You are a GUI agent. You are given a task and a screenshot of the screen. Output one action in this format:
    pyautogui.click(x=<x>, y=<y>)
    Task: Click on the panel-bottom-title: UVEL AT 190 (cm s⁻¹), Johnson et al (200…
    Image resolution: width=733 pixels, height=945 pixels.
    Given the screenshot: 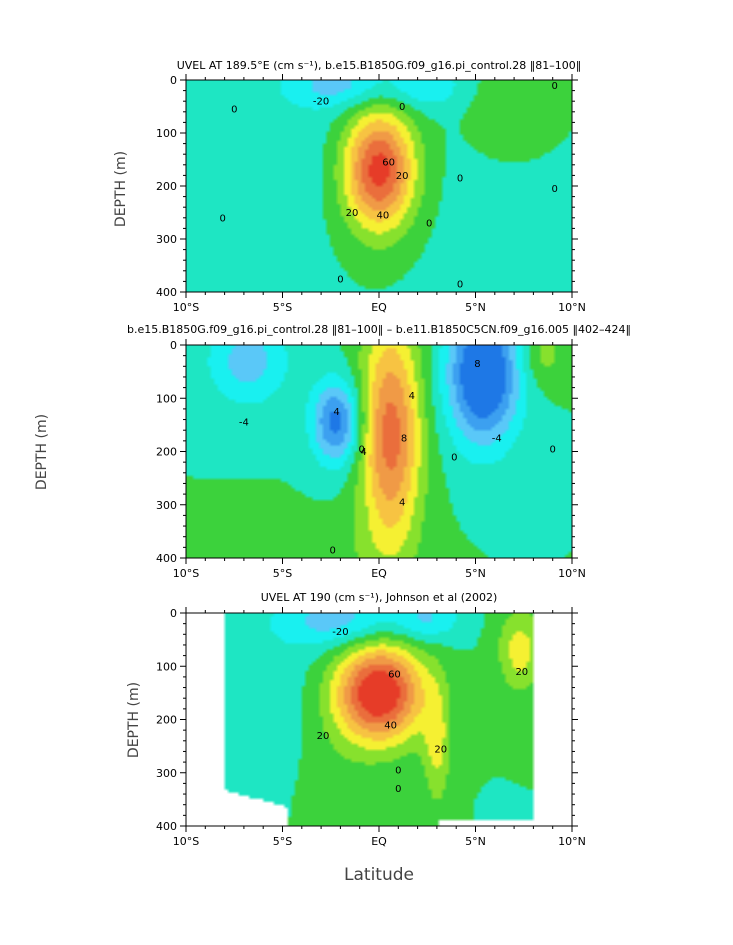 What is the action you would take?
    pyautogui.click(x=379, y=597)
    